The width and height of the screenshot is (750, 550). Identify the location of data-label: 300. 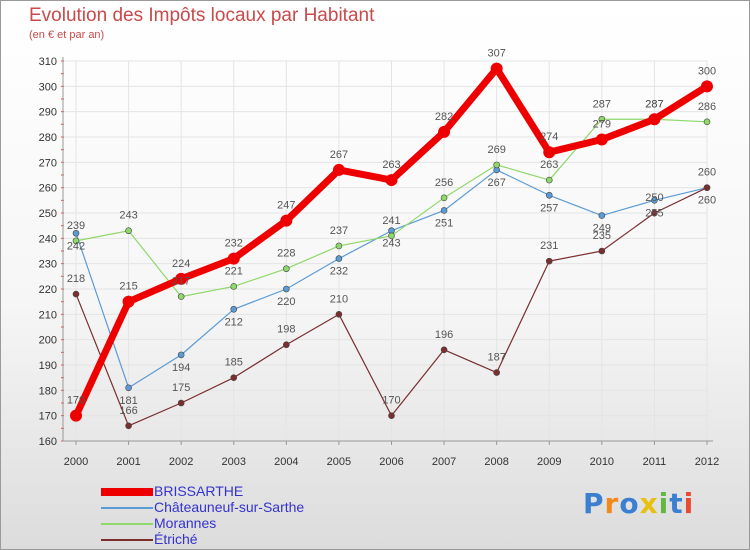
(707, 71).